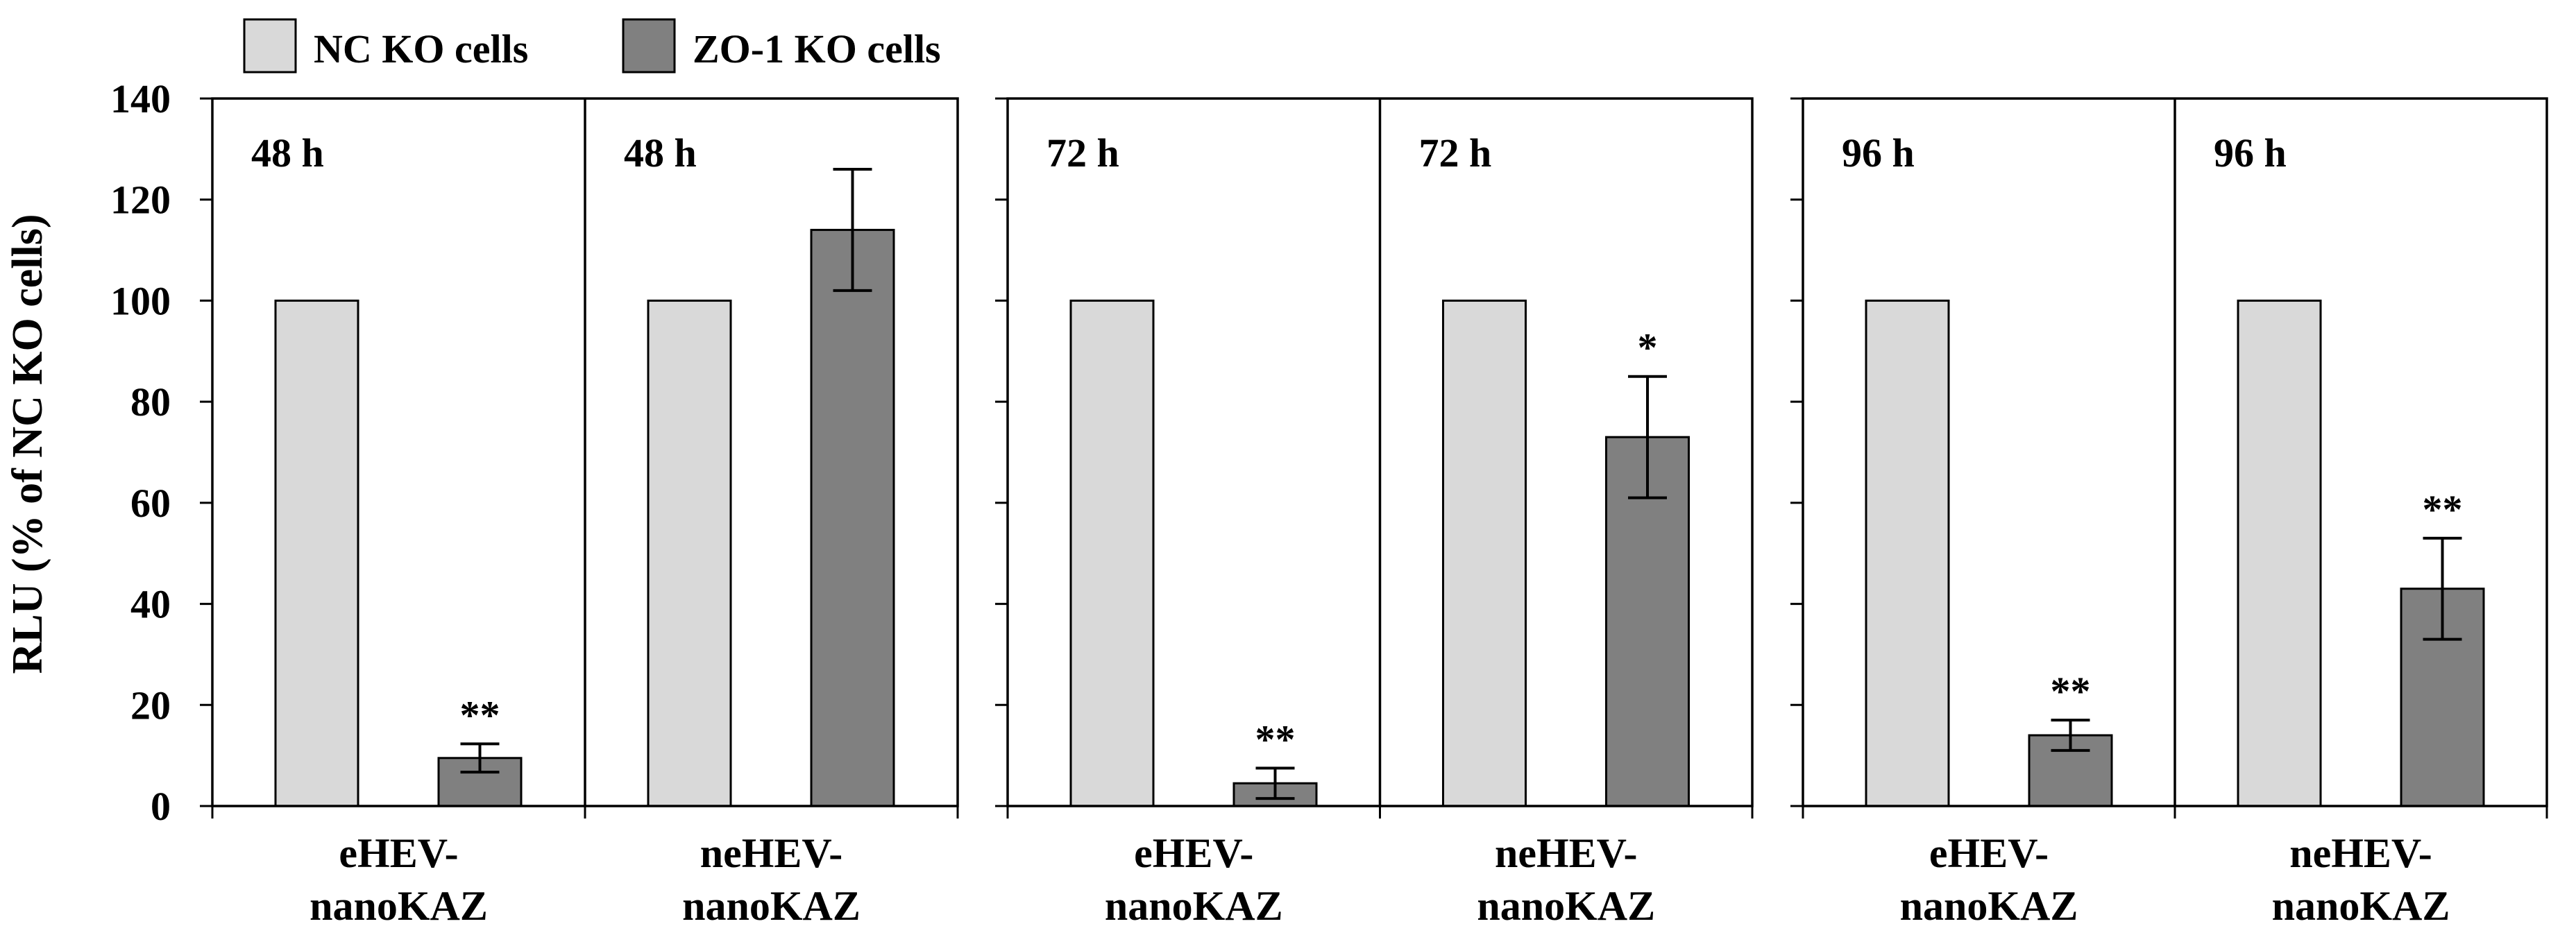 Image resolution: width=2576 pixels, height=951 pixels. What do you see at coordinates (140, 200) in the screenshot?
I see `y-tick-label: 120` at bounding box center [140, 200].